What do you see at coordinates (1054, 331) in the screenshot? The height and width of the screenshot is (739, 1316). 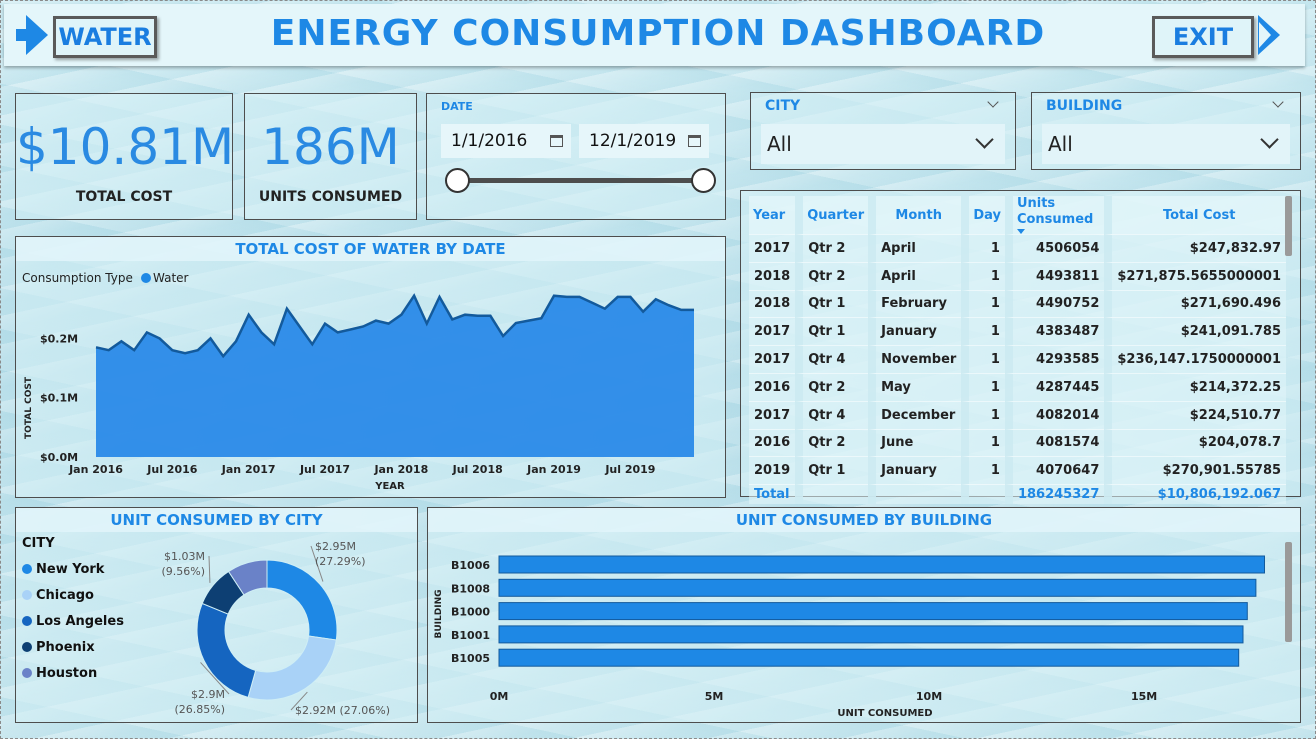 I see `table-cell: 4383487` at bounding box center [1054, 331].